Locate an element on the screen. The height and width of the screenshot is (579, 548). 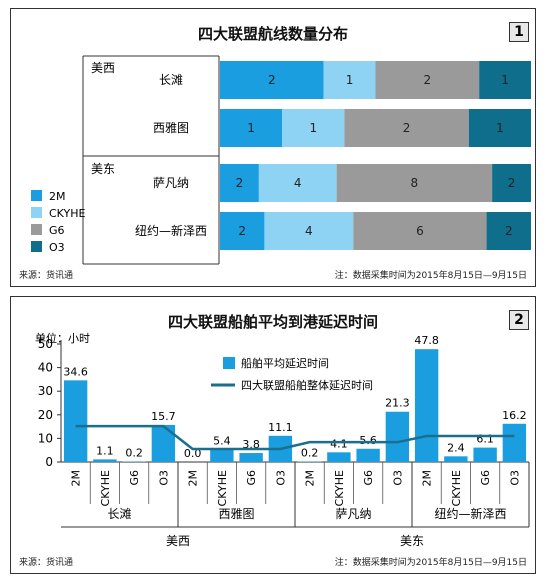
panel2-source: 来源：货讯通 is located at coordinates (46, 563).